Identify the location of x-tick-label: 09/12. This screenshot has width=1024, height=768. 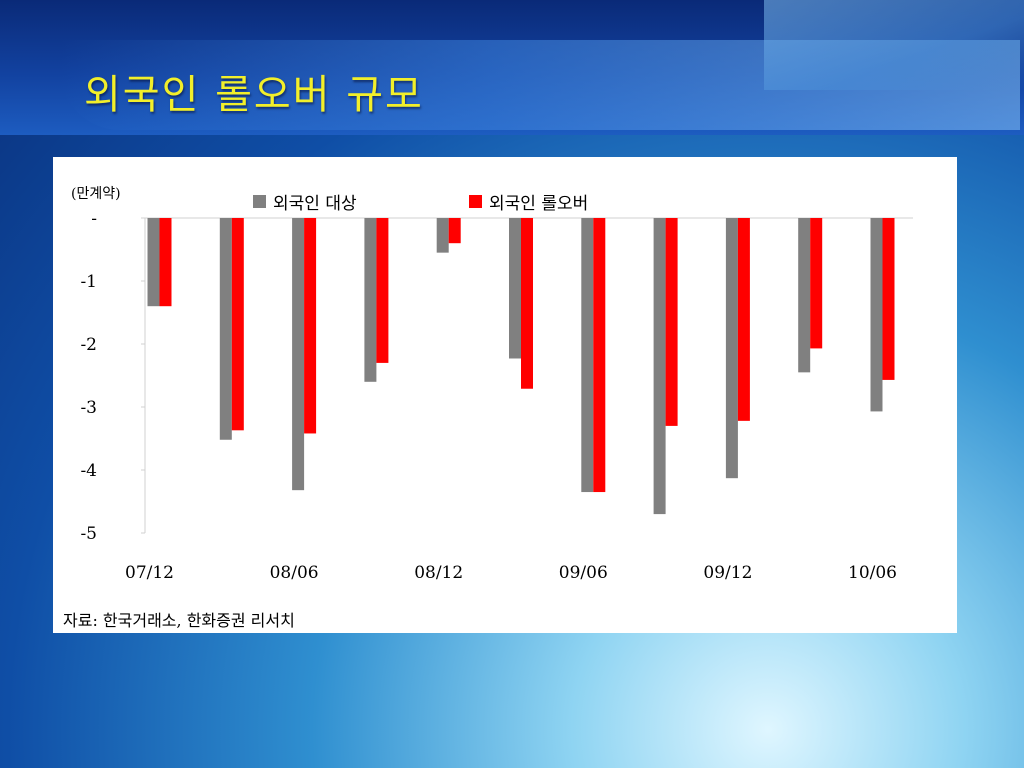
(727, 573).